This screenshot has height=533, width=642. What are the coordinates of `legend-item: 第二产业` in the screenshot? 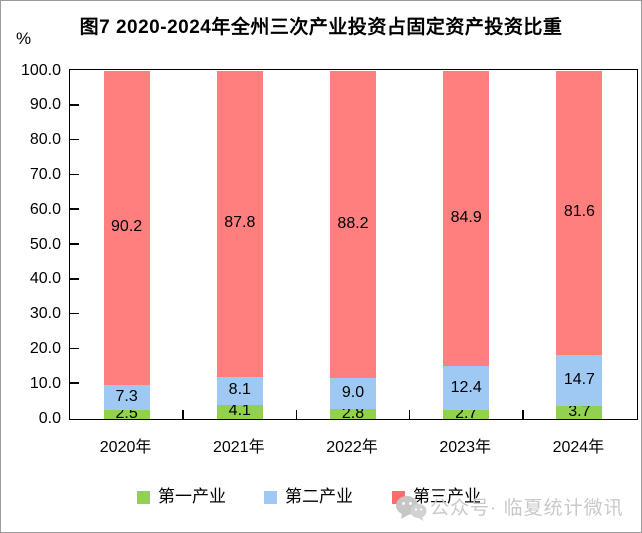 It's located at (308, 497).